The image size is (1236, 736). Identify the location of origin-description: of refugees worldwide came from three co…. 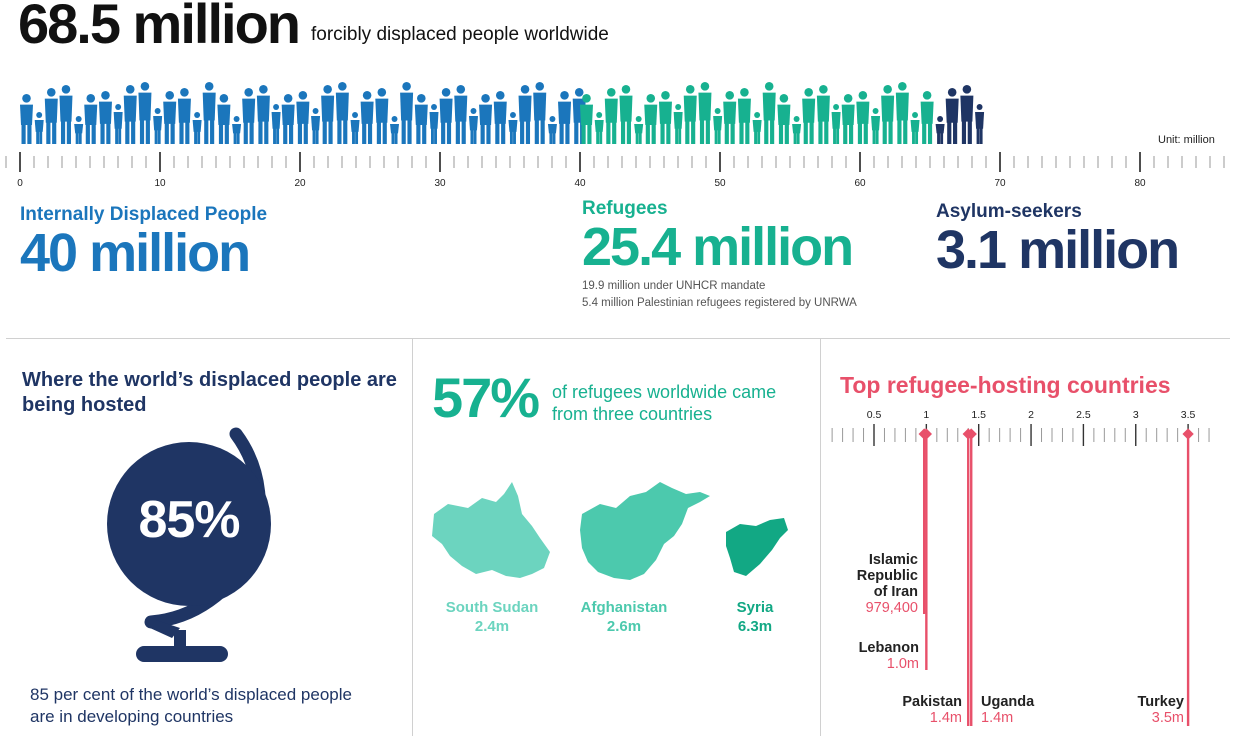
(664, 403).